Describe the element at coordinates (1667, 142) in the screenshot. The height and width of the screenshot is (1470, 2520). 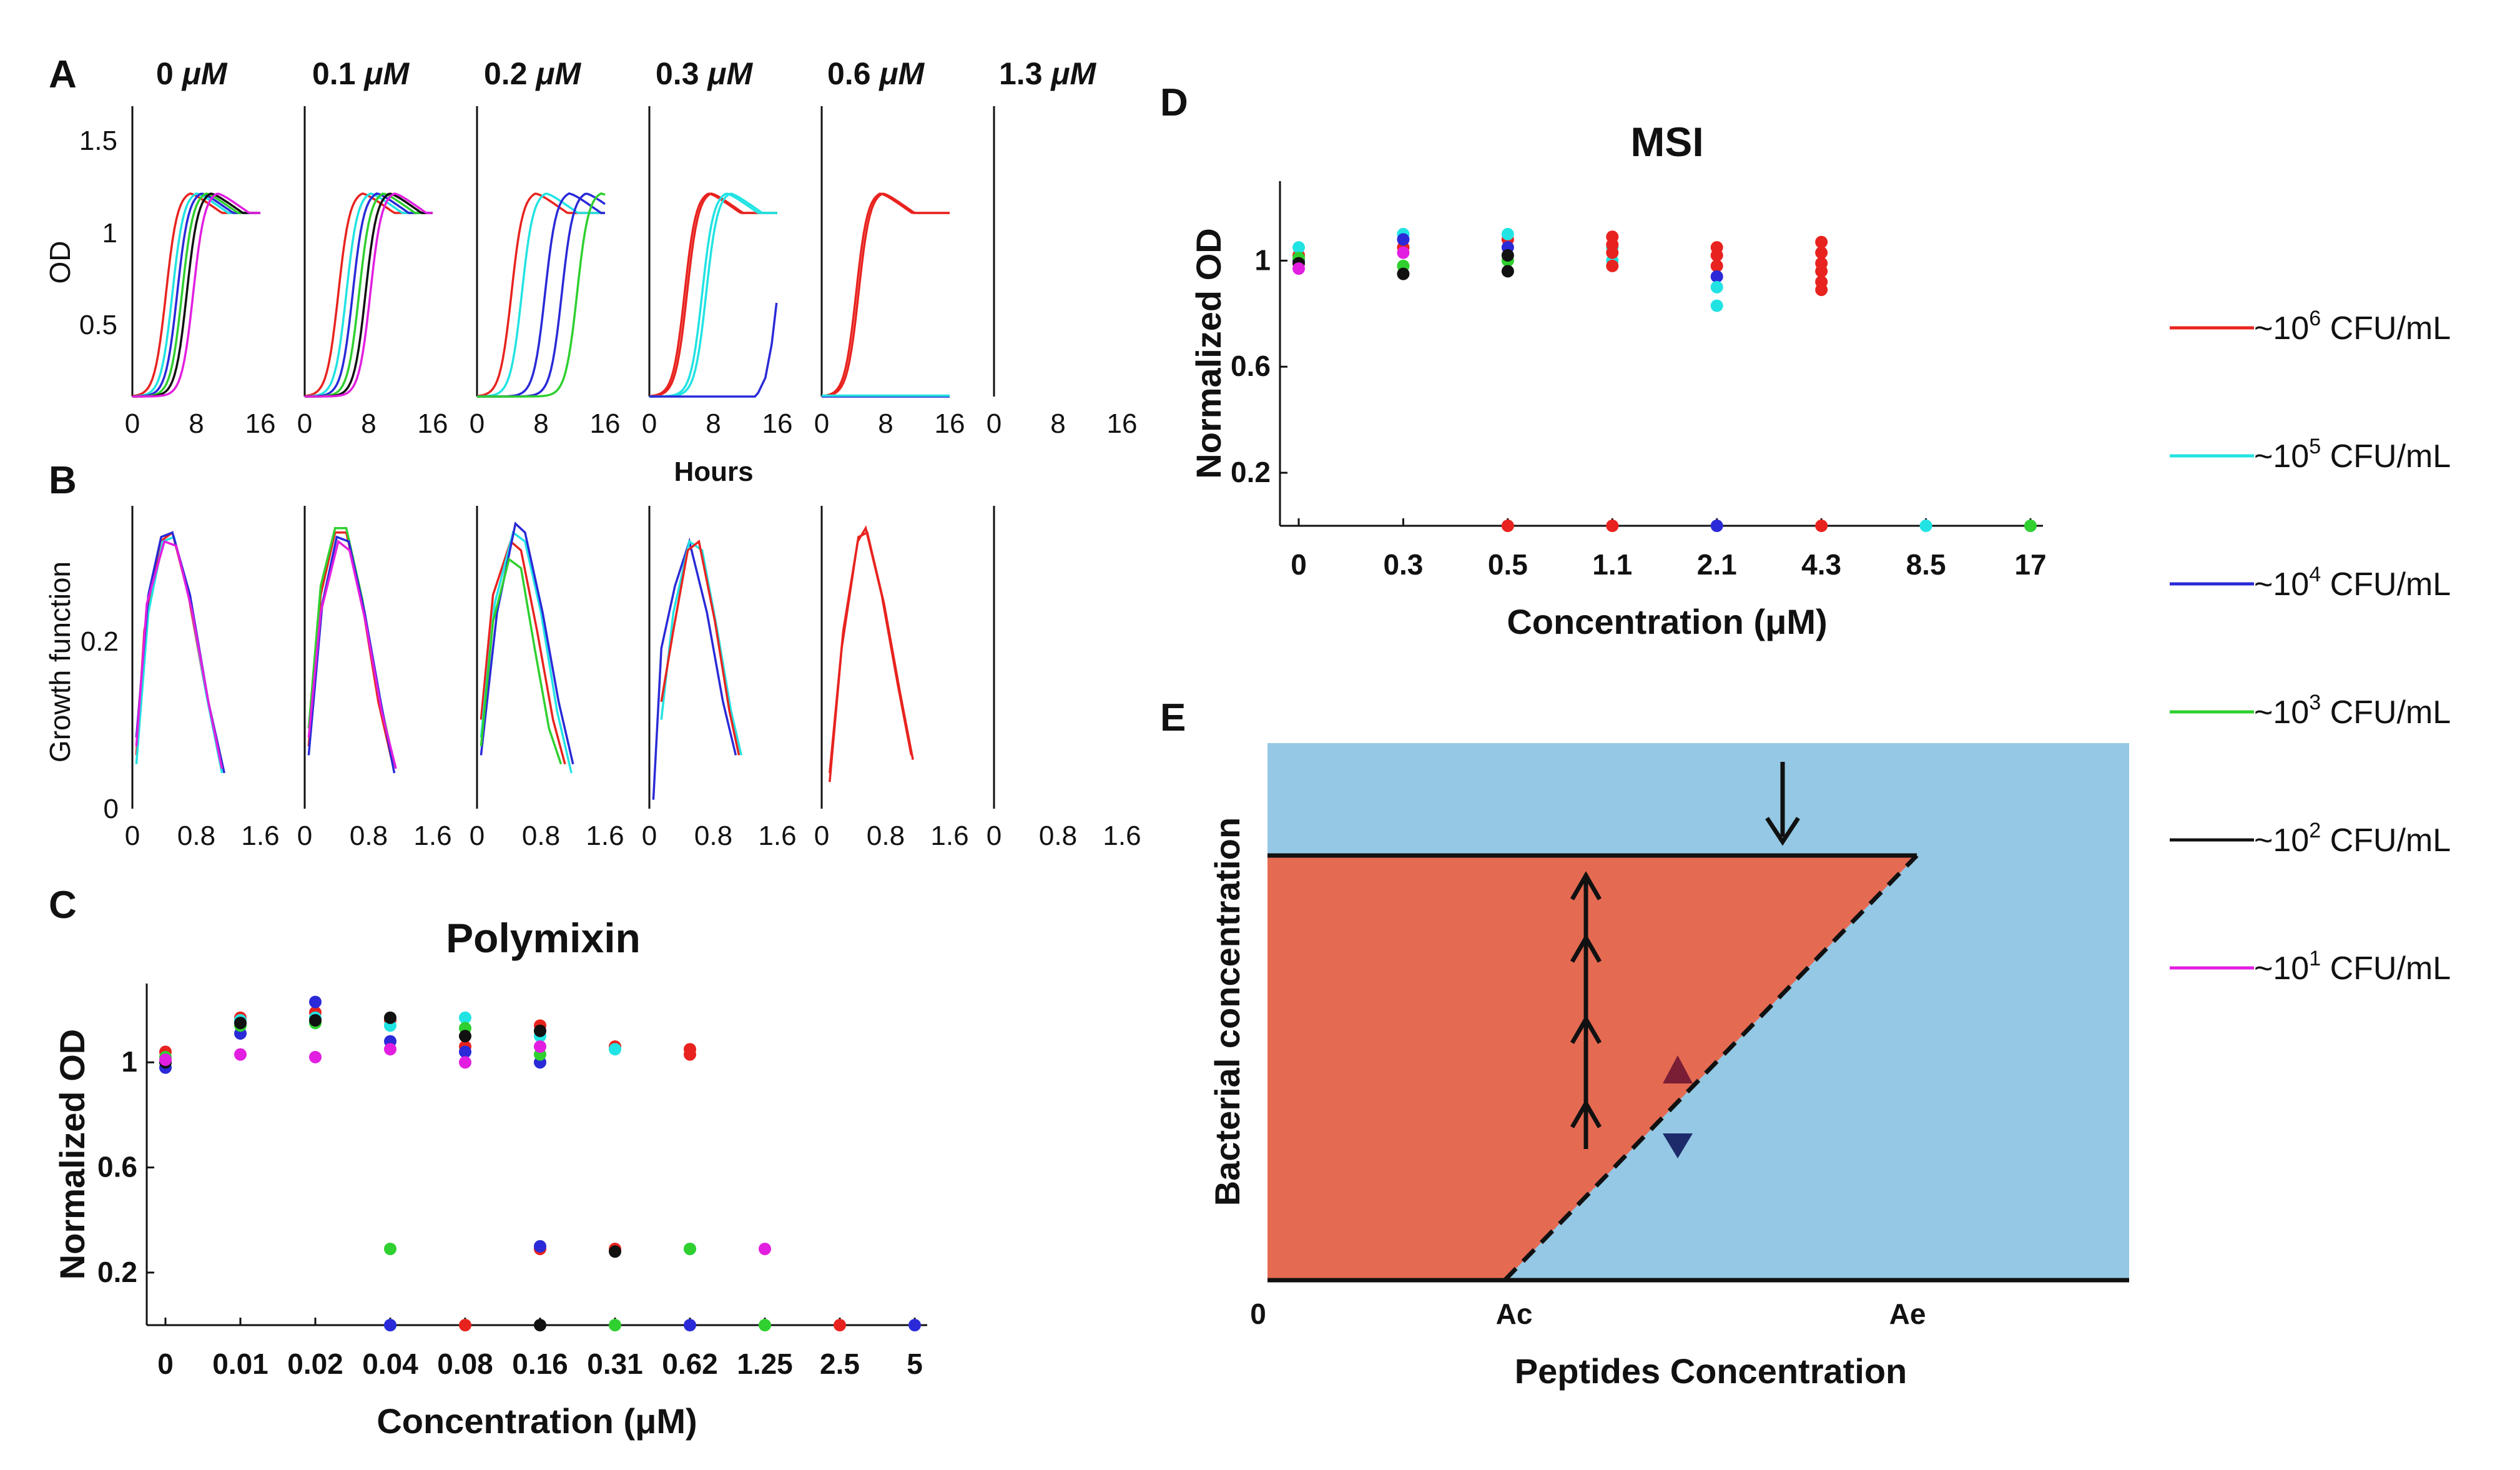
I see `chart-title: MSI` at that location.